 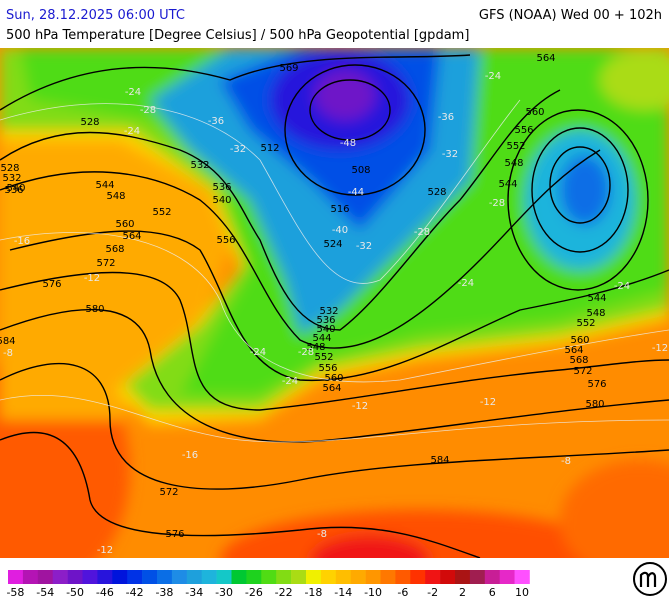 I want to click on colorbar-label: -54, so click(x=45, y=592).